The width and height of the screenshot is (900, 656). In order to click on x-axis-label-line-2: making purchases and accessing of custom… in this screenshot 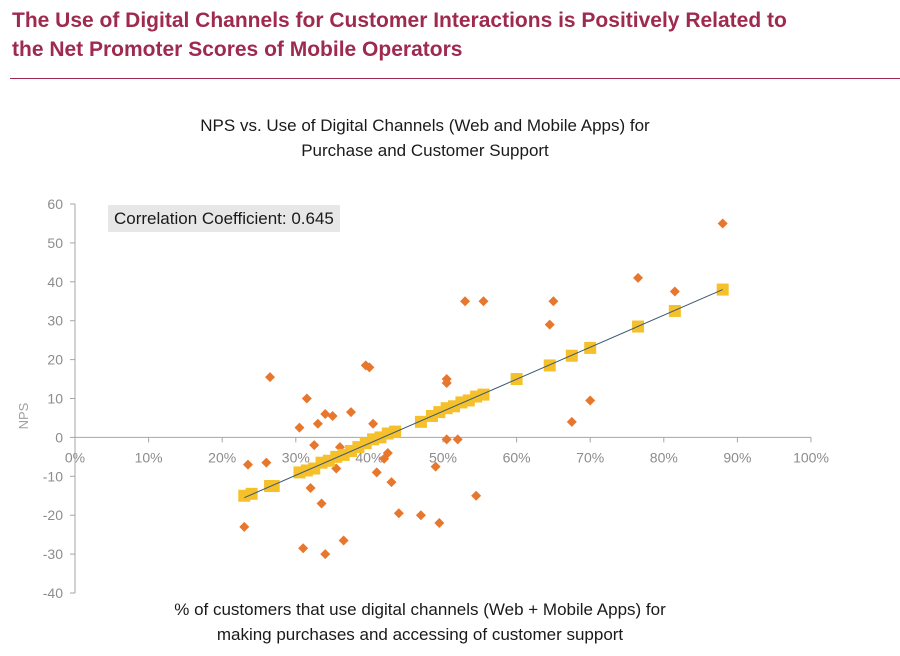, I will do `click(420, 634)`.